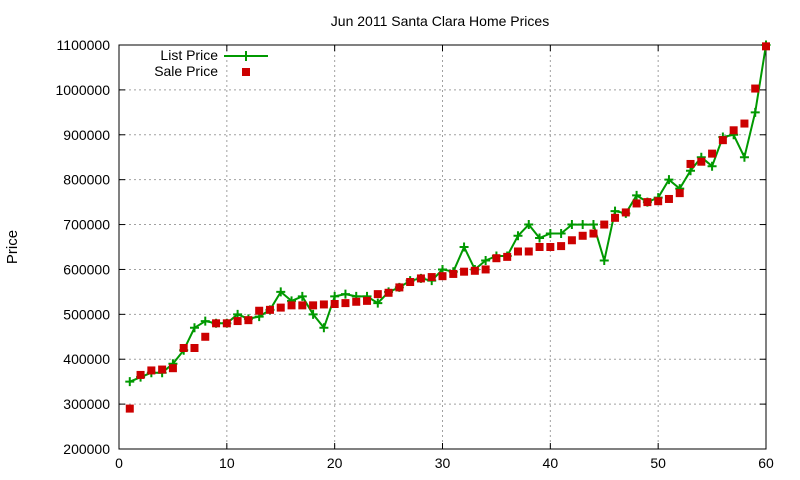  What do you see at coordinates (658, 463) in the screenshot?
I see `x-tick-label: 50` at bounding box center [658, 463].